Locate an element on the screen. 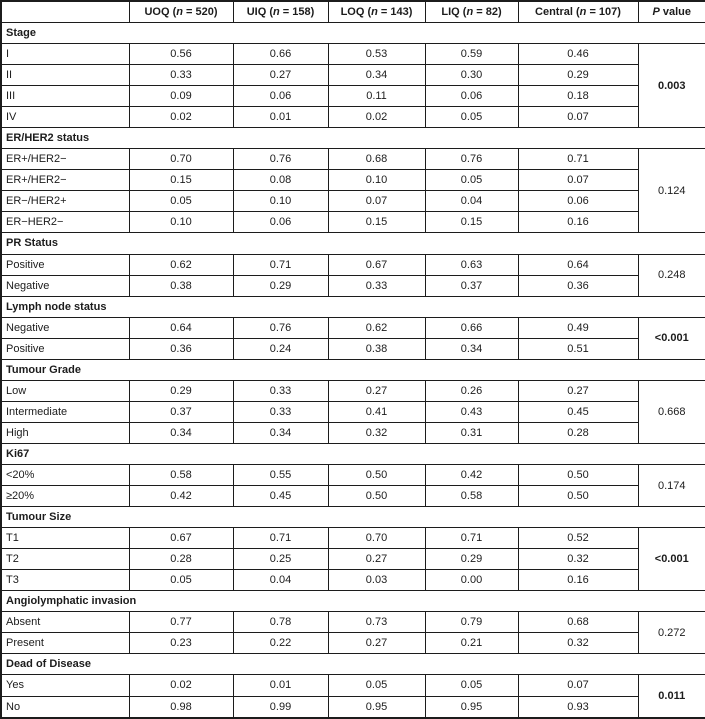 Image resolution: width=705 pixels, height=719 pixels. value-cell: 0.04 is located at coordinates (280, 580).